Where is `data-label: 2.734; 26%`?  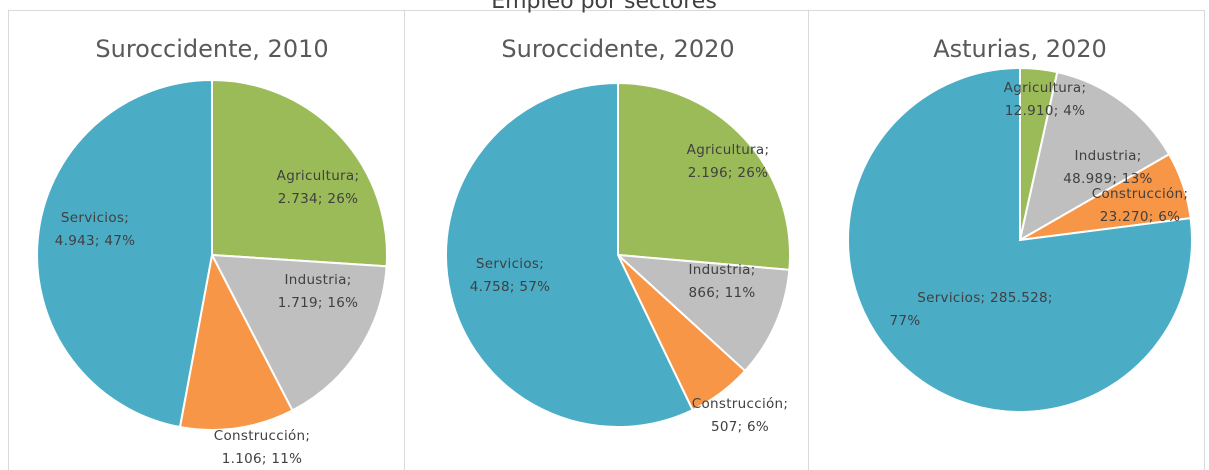
data-label: 2.734; 26% is located at coordinates (318, 199).